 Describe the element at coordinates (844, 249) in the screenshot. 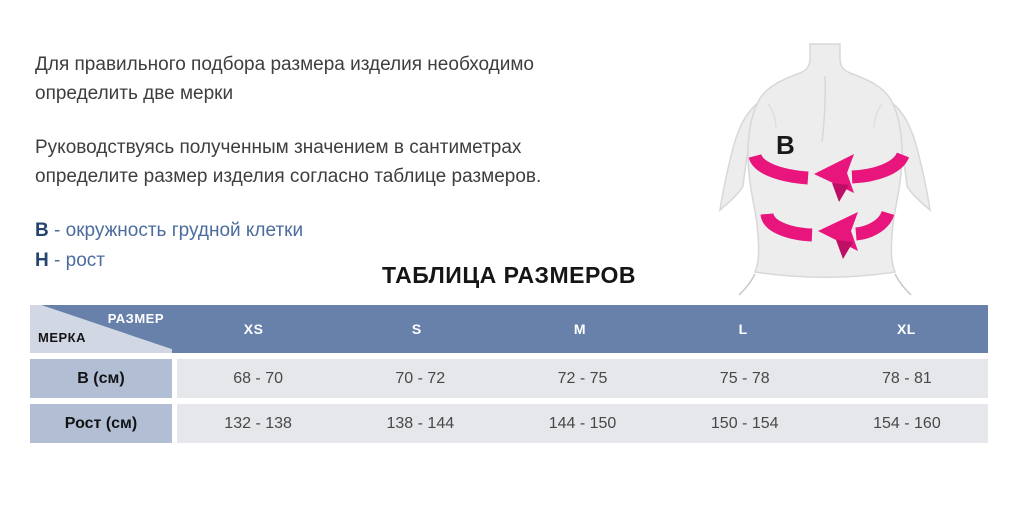

I see `waist-arrow-fold` at that location.